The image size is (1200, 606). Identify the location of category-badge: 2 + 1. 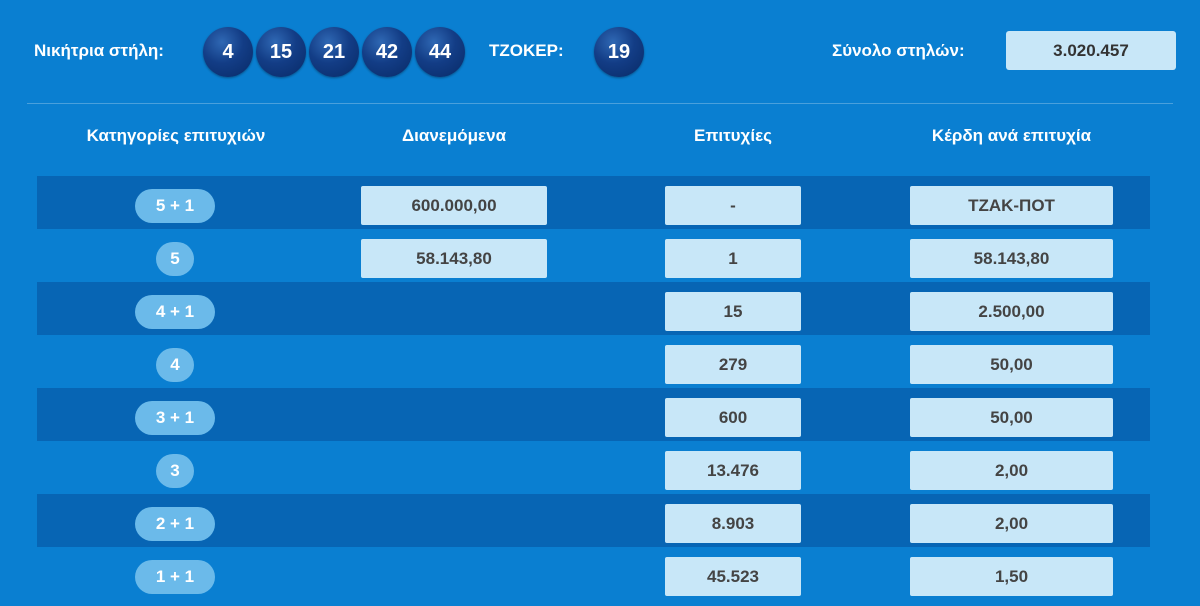
(175, 524).